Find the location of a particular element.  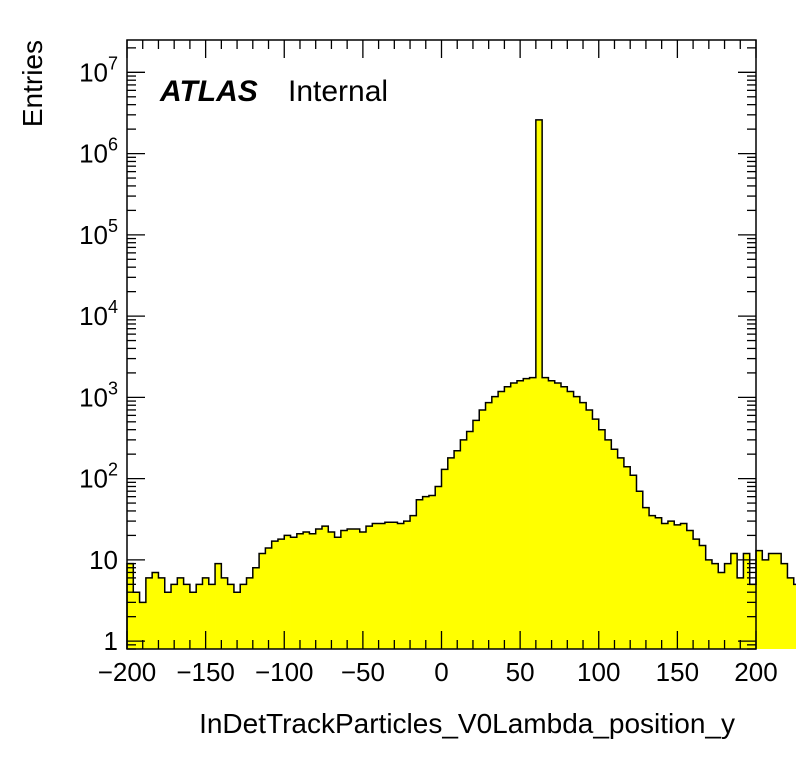

x-tick-label: −150 is located at coordinates (205, 672).